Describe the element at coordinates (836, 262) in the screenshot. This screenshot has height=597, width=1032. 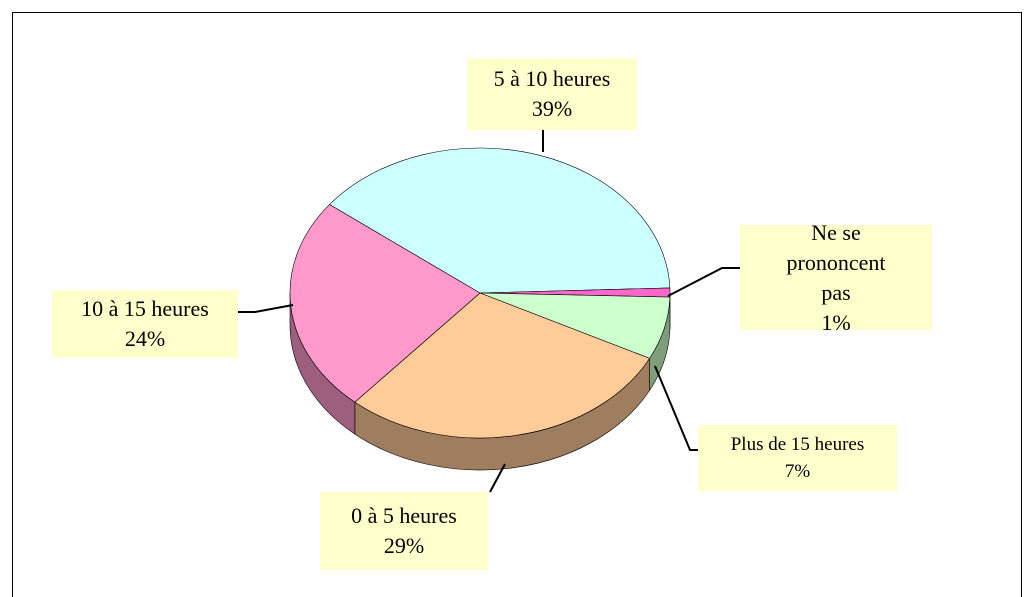
I see `label-category: Ne se prononcent pas` at that location.